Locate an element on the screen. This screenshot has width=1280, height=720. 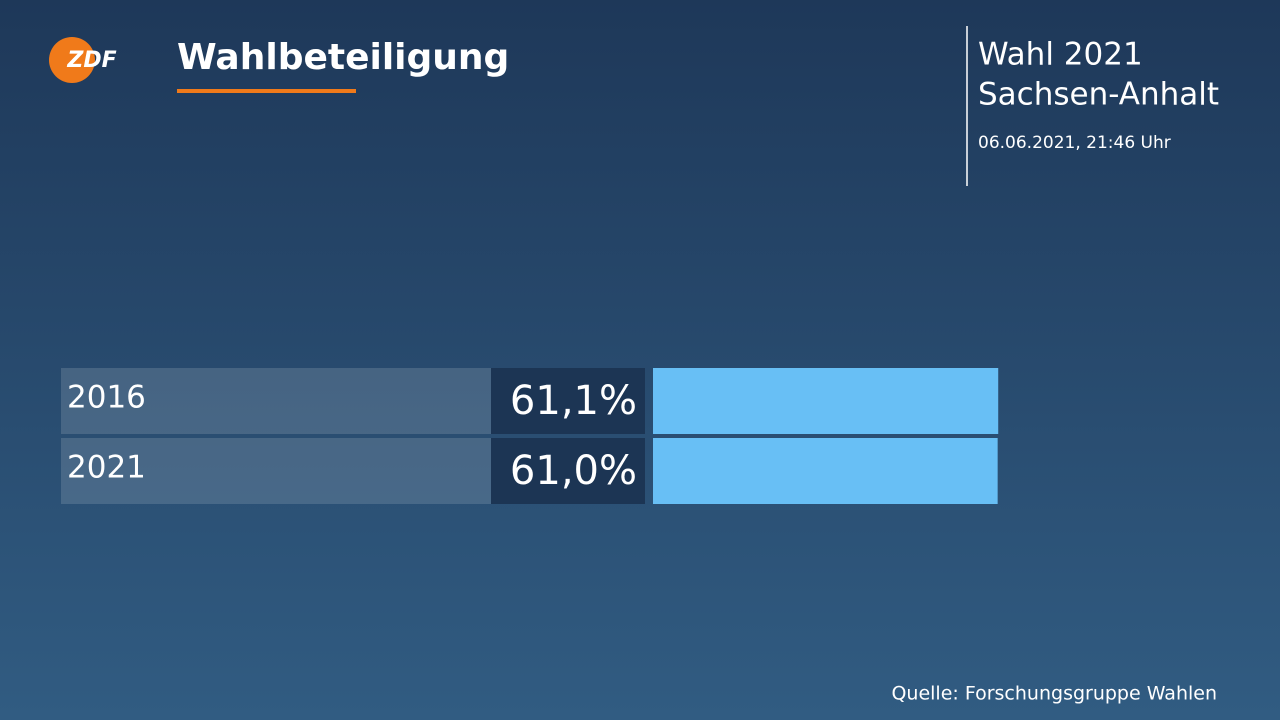
chart-title: Wahlbeteiligung is located at coordinates (343, 57).